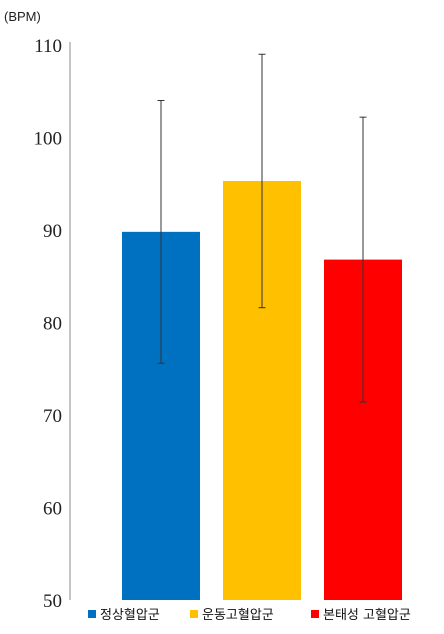 The image size is (444, 634). Describe the element at coordinates (52, 601) in the screenshot. I see `y-tick-label: 50` at that location.